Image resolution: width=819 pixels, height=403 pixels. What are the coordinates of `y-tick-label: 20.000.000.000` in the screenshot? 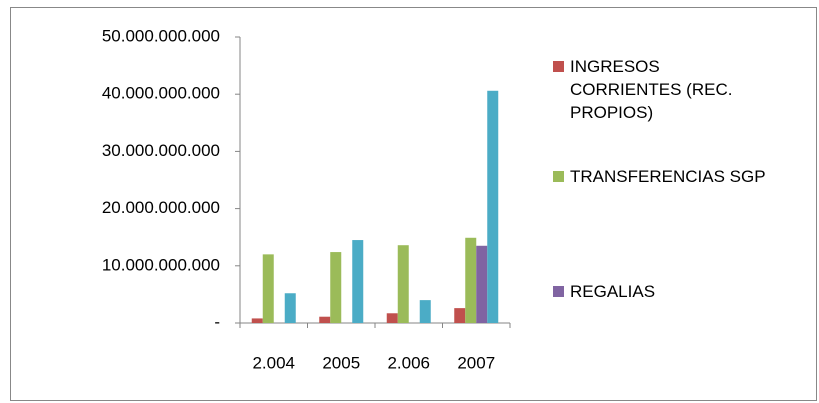 It's located at (161, 207).